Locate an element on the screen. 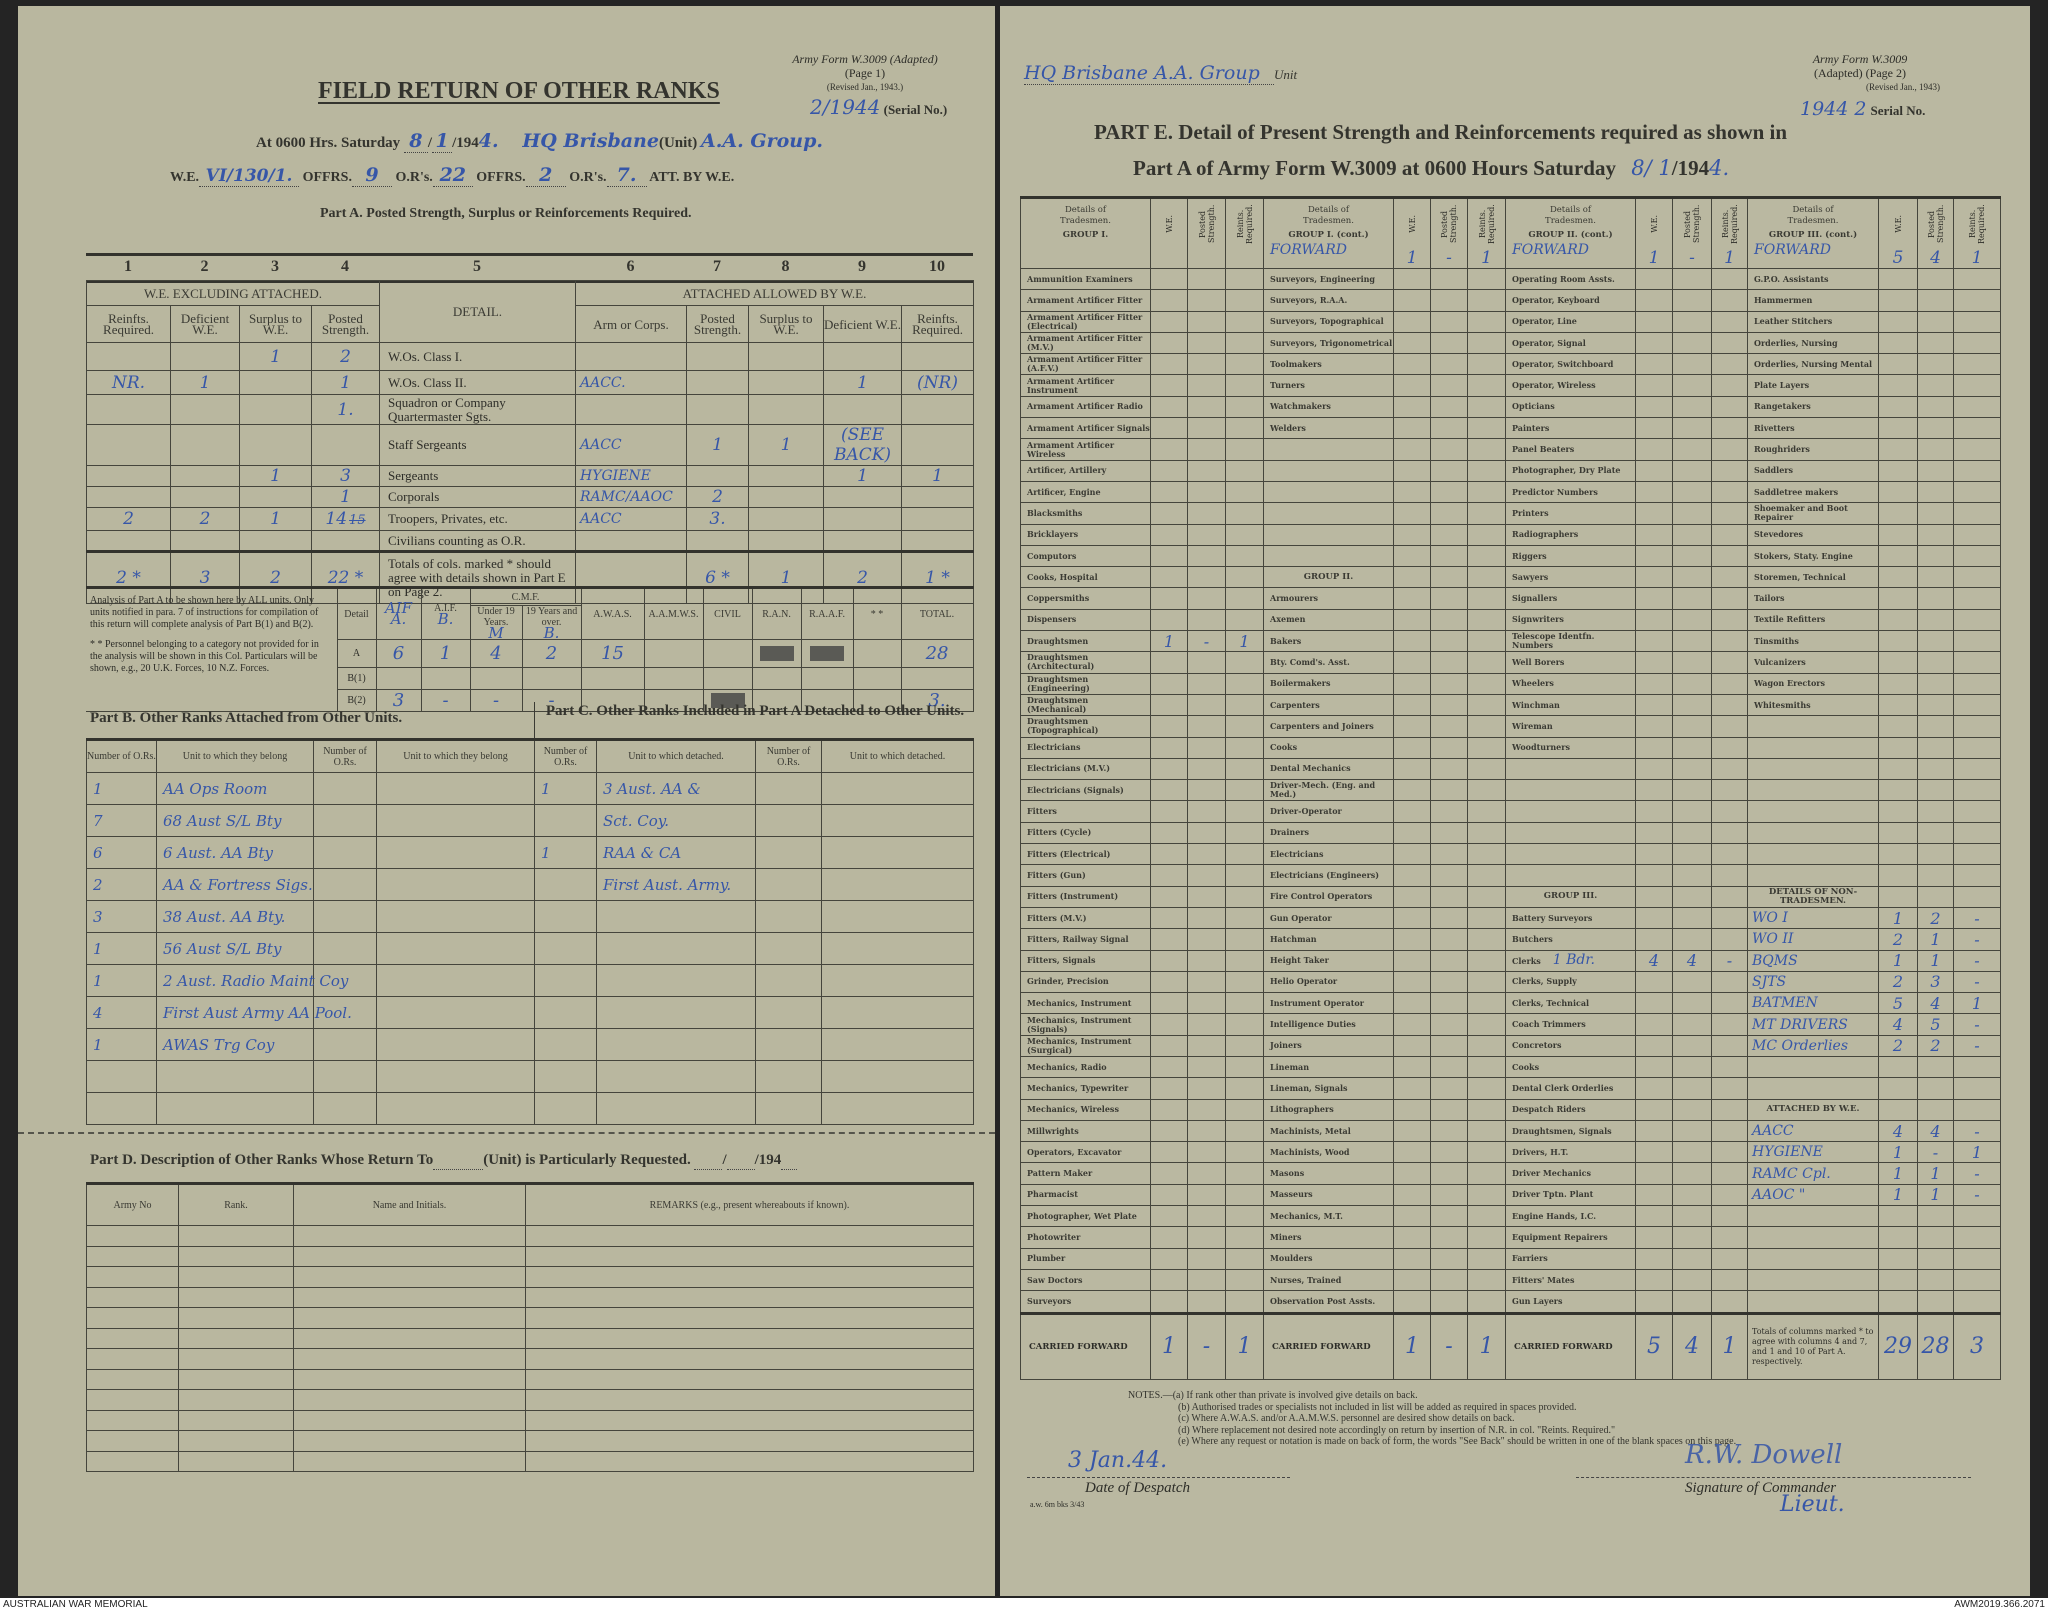 The image size is (2048, 1612). part-d-year-blank is located at coordinates (789, 1161).